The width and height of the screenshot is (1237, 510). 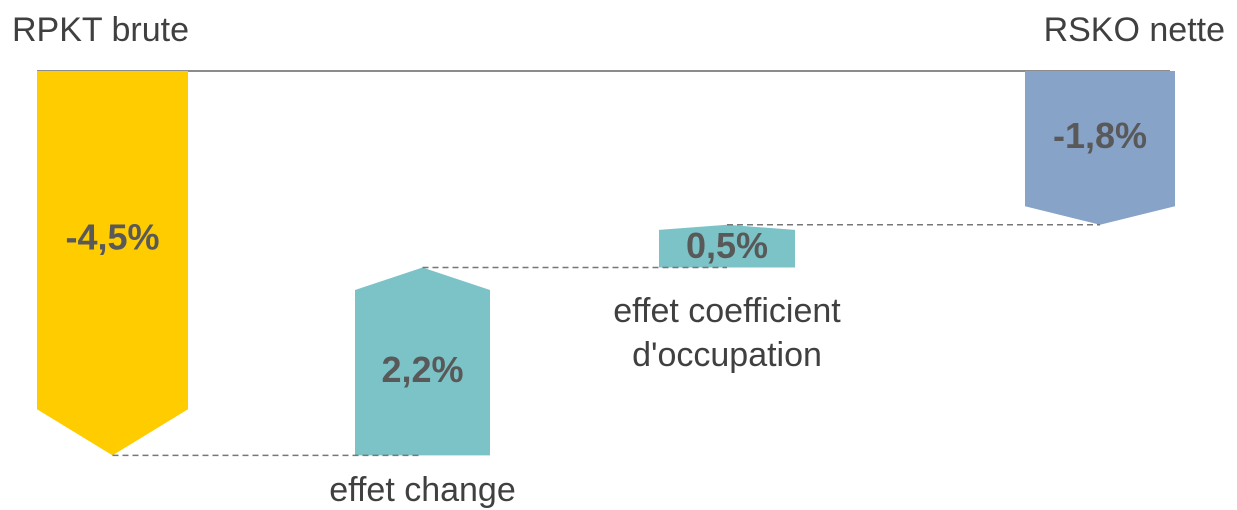 I want to click on value-label: -4,5%, so click(x=112, y=237).